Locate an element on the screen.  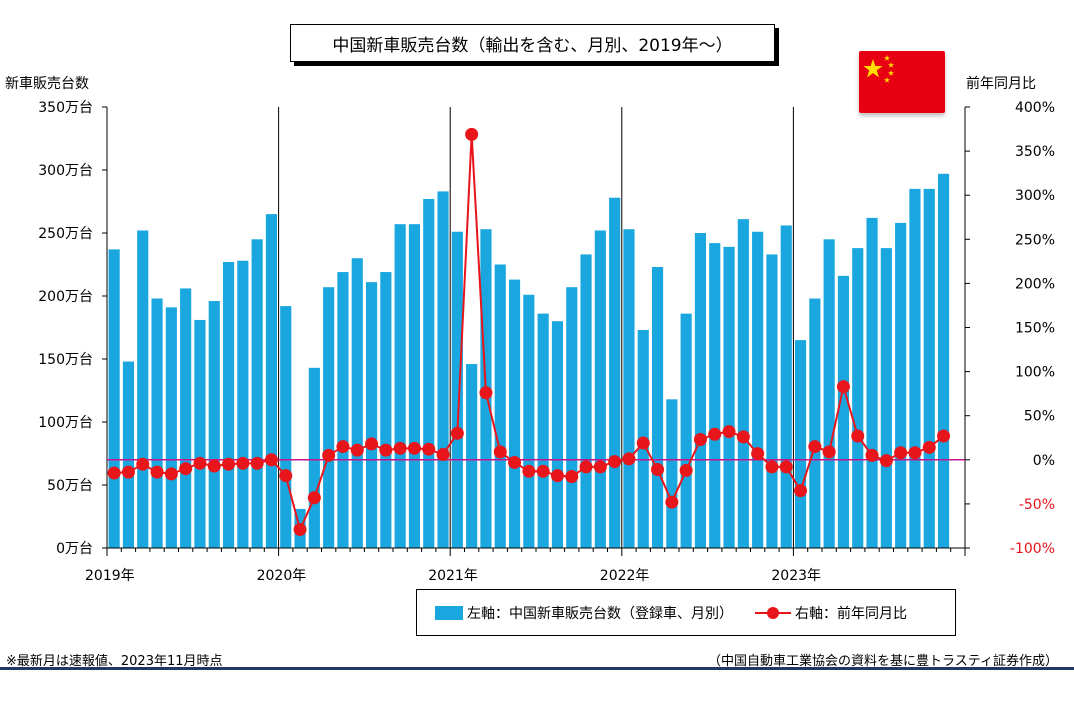
right-tick-label: 100% is located at coordinates (1035, 373).